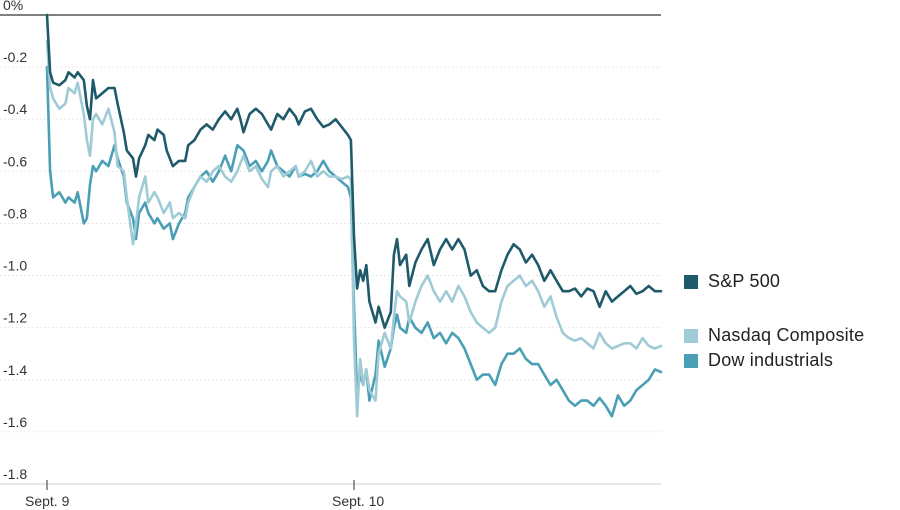  I want to click on legend-swatch-sp500, so click(691, 281).